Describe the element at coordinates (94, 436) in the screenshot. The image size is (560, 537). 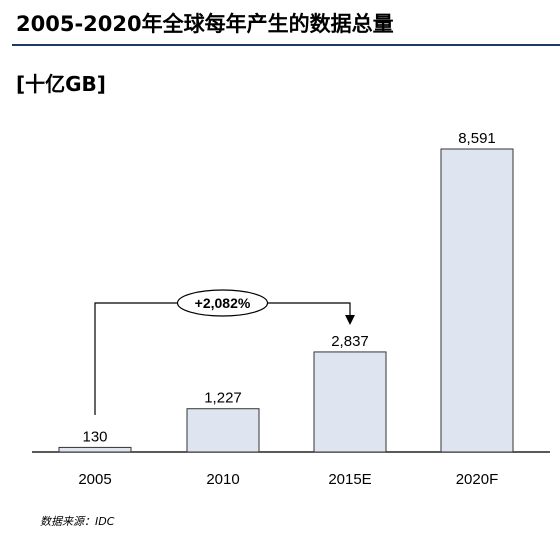
I see `bar-value-label: 130` at that location.